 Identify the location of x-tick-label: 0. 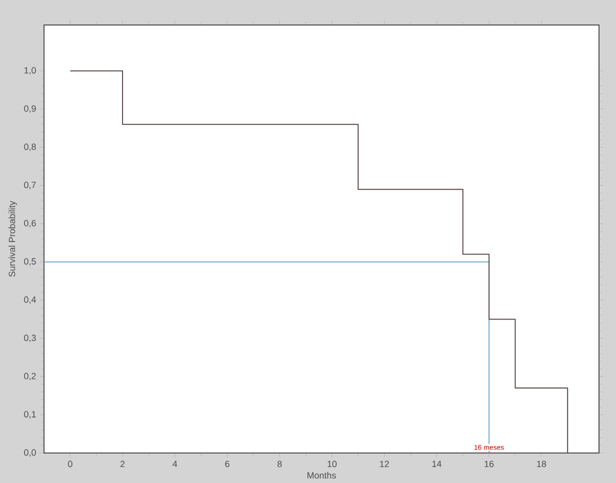
(70, 464).